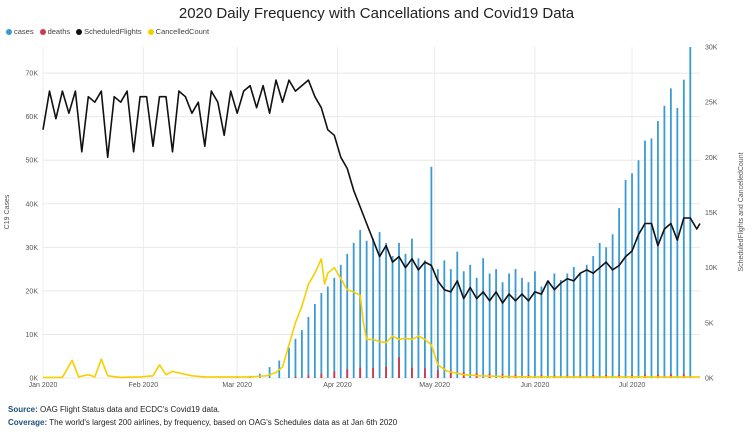  I want to click on x-tick-label: Apr 2020, so click(337, 385).